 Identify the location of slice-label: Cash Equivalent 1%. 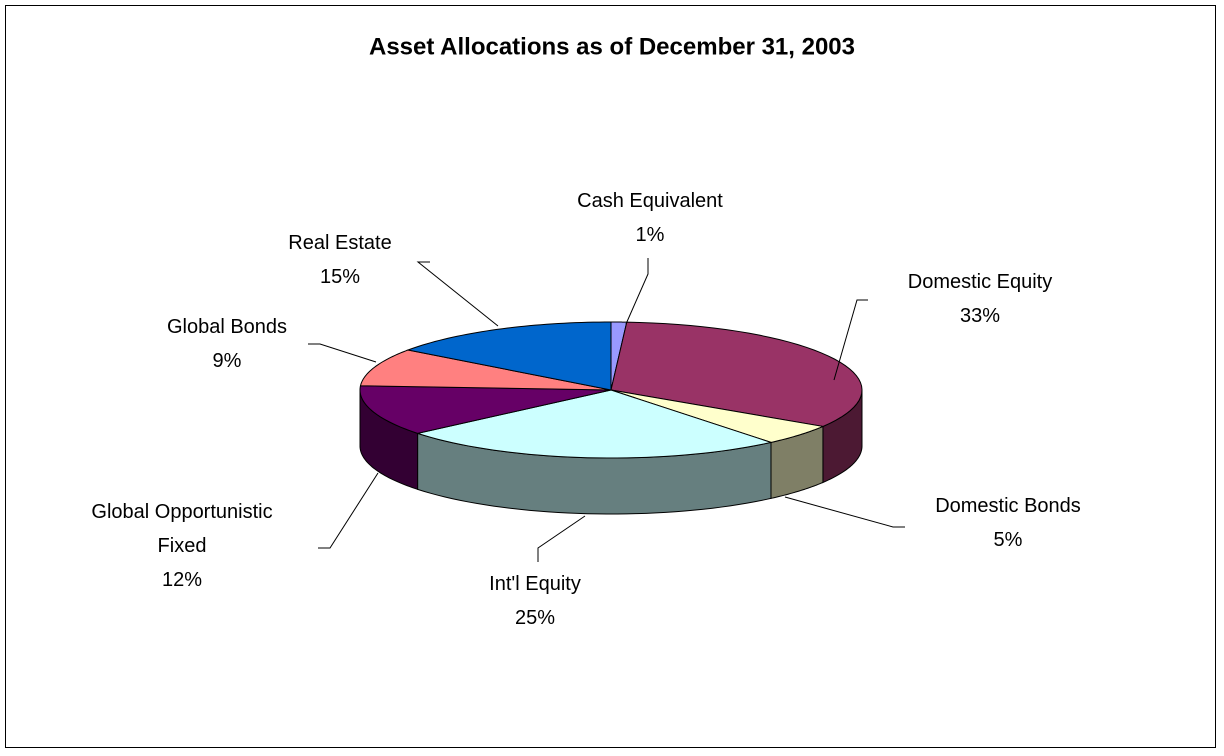
(650, 218).